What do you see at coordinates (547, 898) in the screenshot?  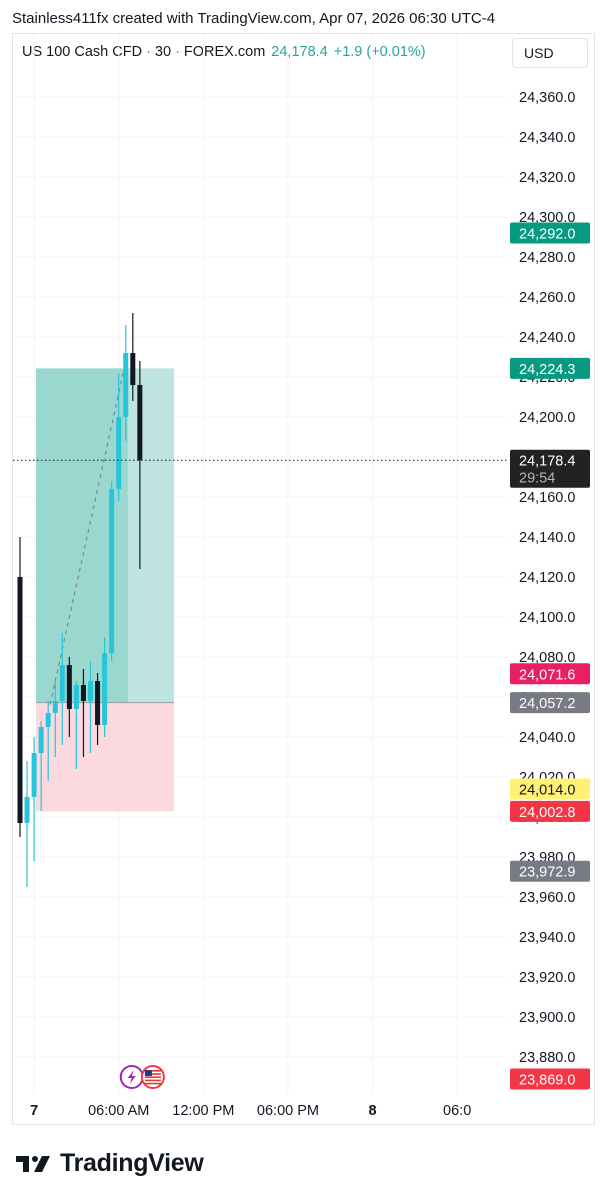 I see `y-axis-tick-label: 23,960.0` at bounding box center [547, 898].